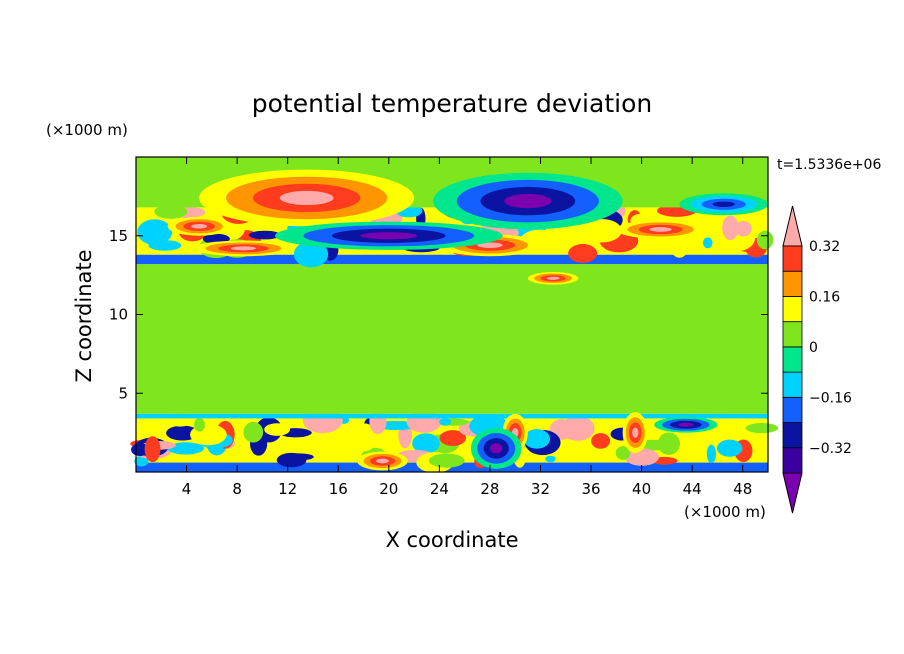  I want to click on x-tick-label: 4, so click(187, 489).